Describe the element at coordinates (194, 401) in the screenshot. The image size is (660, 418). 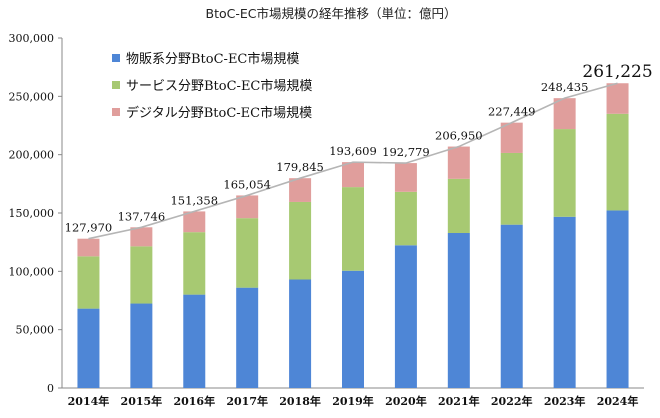
I see `x-tick-label: 2016年` at that location.